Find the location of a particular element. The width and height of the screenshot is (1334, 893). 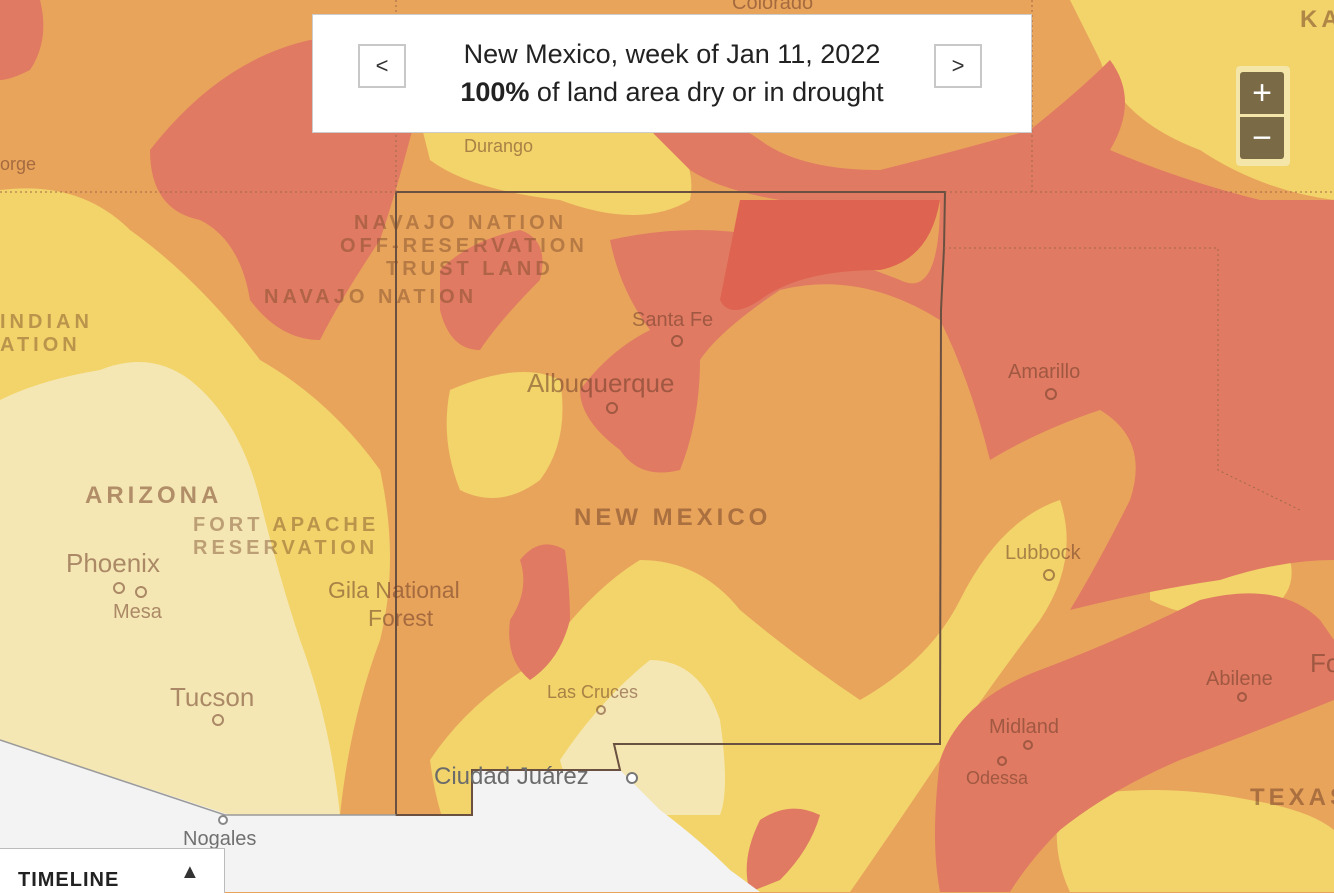

header-subtitle: 100% of land area dry or in drought is located at coordinates (672, 92).